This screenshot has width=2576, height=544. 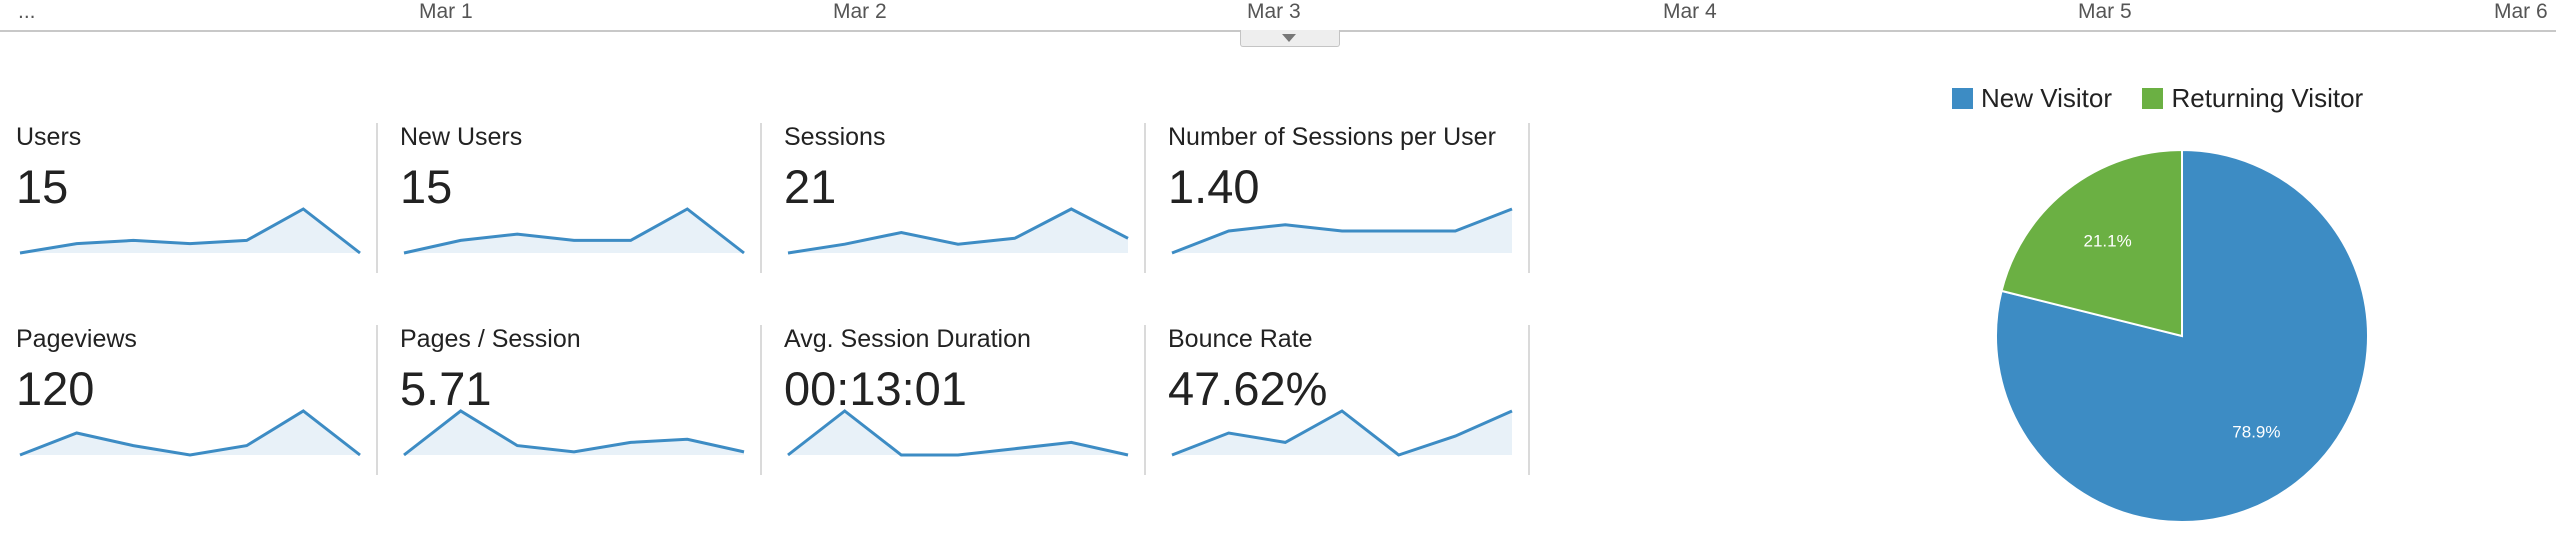 I want to click on metric-value: 1.40, so click(x=1214, y=186).